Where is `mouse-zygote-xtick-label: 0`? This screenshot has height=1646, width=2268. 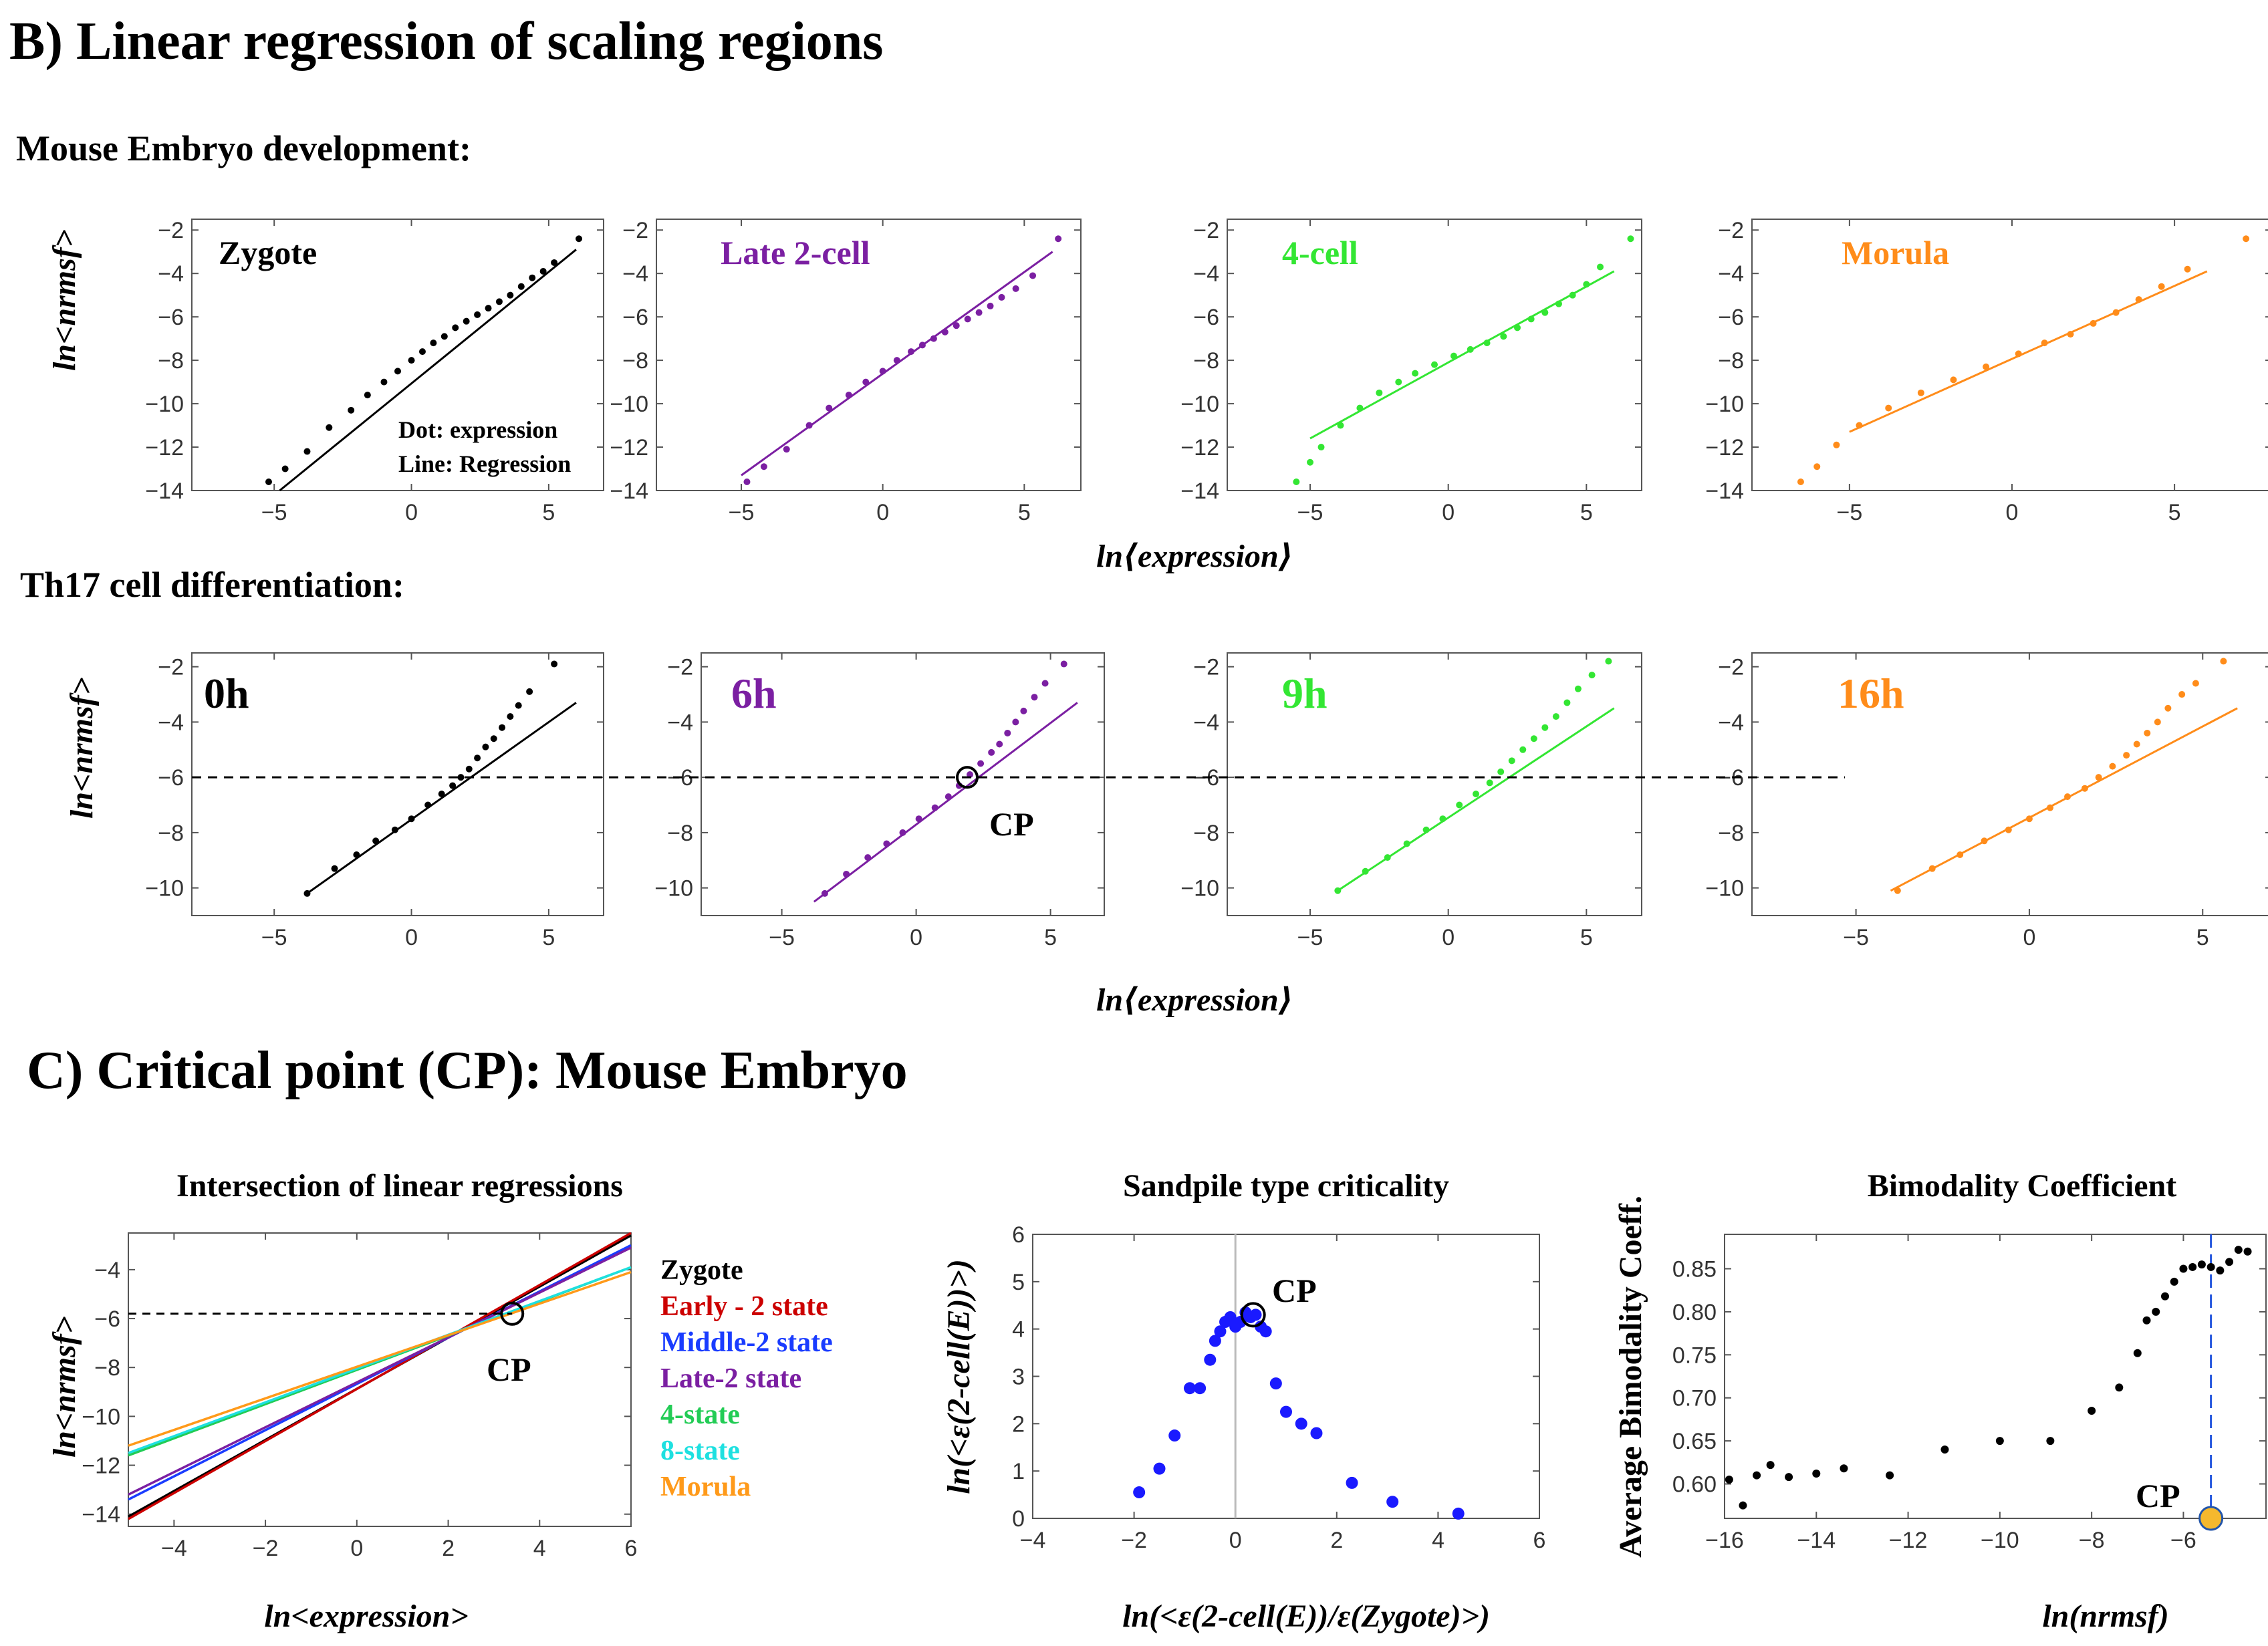 mouse-zygote-xtick-label: 0 is located at coordinates (411, 512).